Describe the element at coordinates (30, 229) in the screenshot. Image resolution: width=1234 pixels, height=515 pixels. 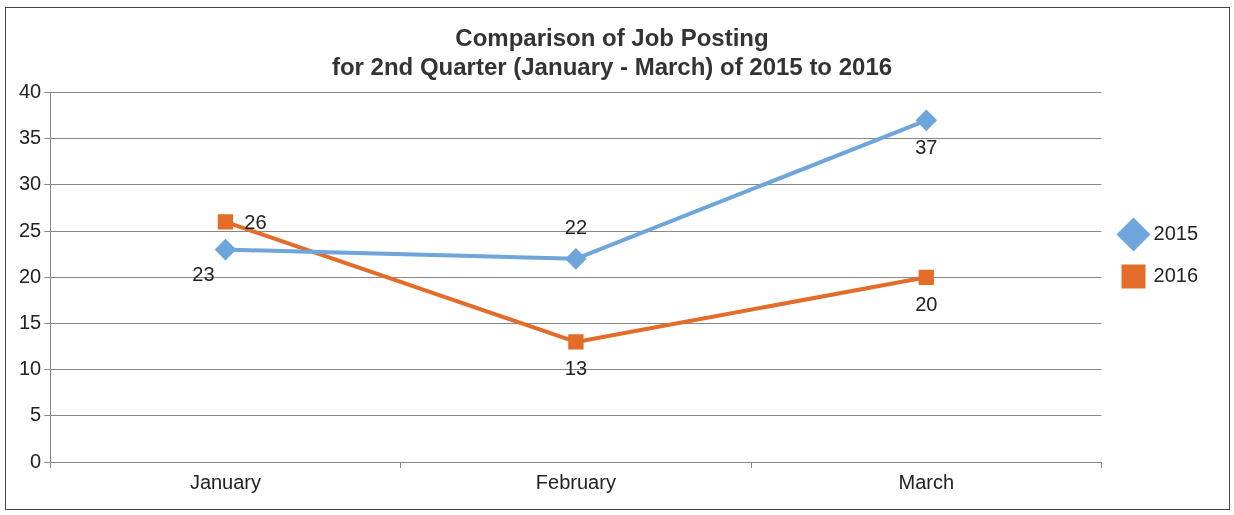
I see `y-tick-label: 25` at that location.